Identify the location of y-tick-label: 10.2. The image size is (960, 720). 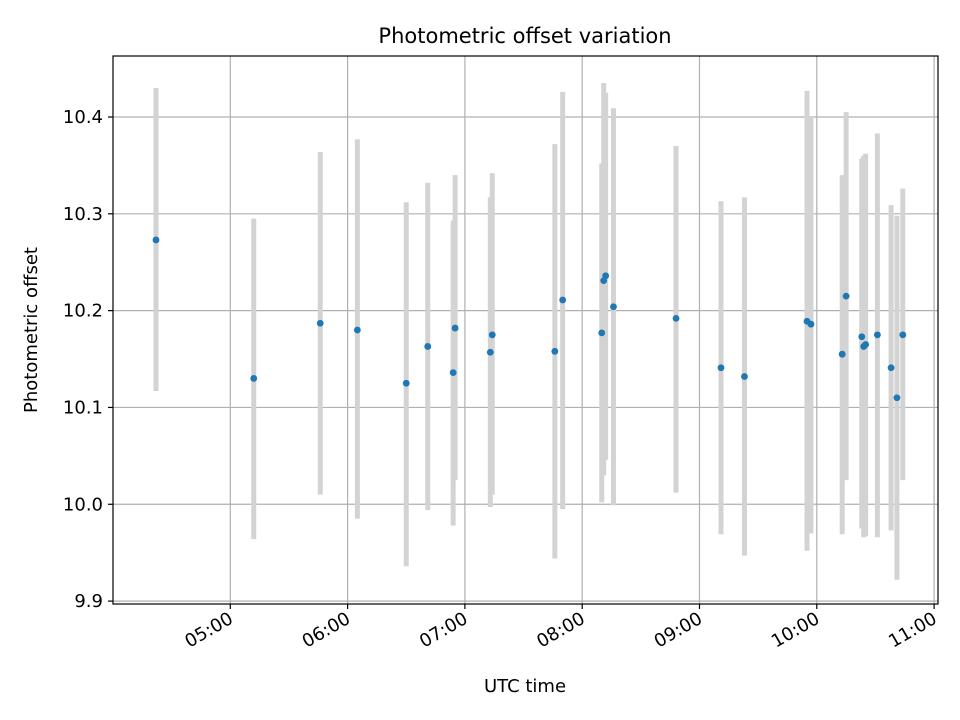
(83, 311).